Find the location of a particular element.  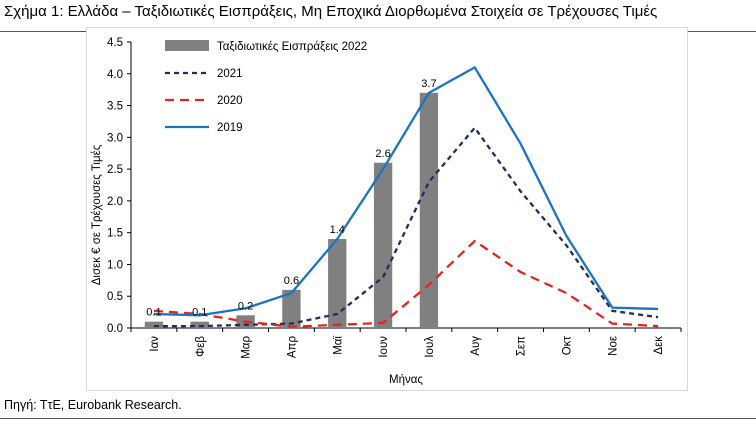

source-note: Πηγή: ΤτΕ, Eurobank Research. is located at coordinates (93, 405).